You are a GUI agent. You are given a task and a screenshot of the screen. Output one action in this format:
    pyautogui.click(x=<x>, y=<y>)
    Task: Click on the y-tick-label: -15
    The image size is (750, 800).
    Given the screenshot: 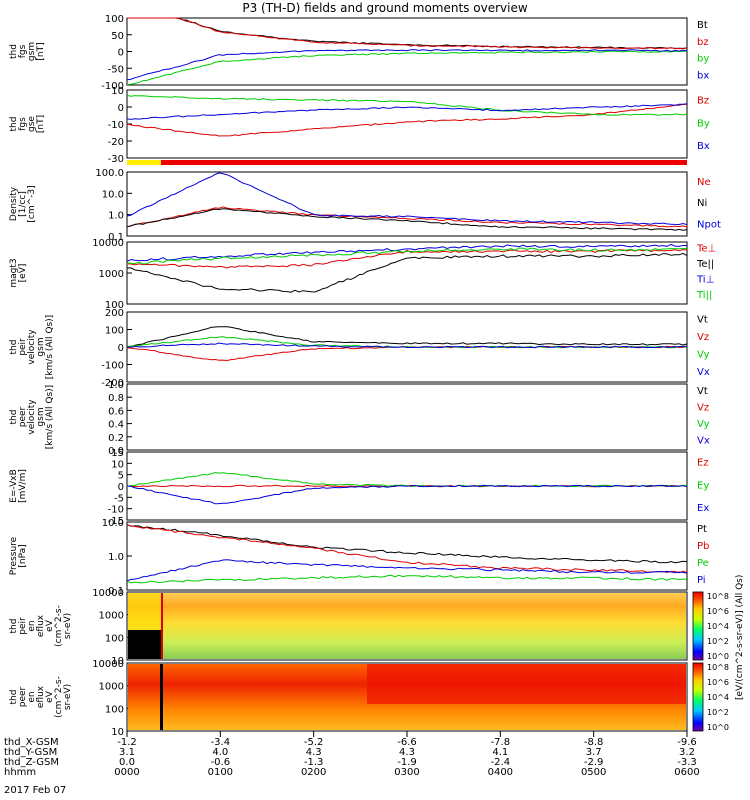 What is the action you would take?
    pyautogui.click(x=116, y=521)
    